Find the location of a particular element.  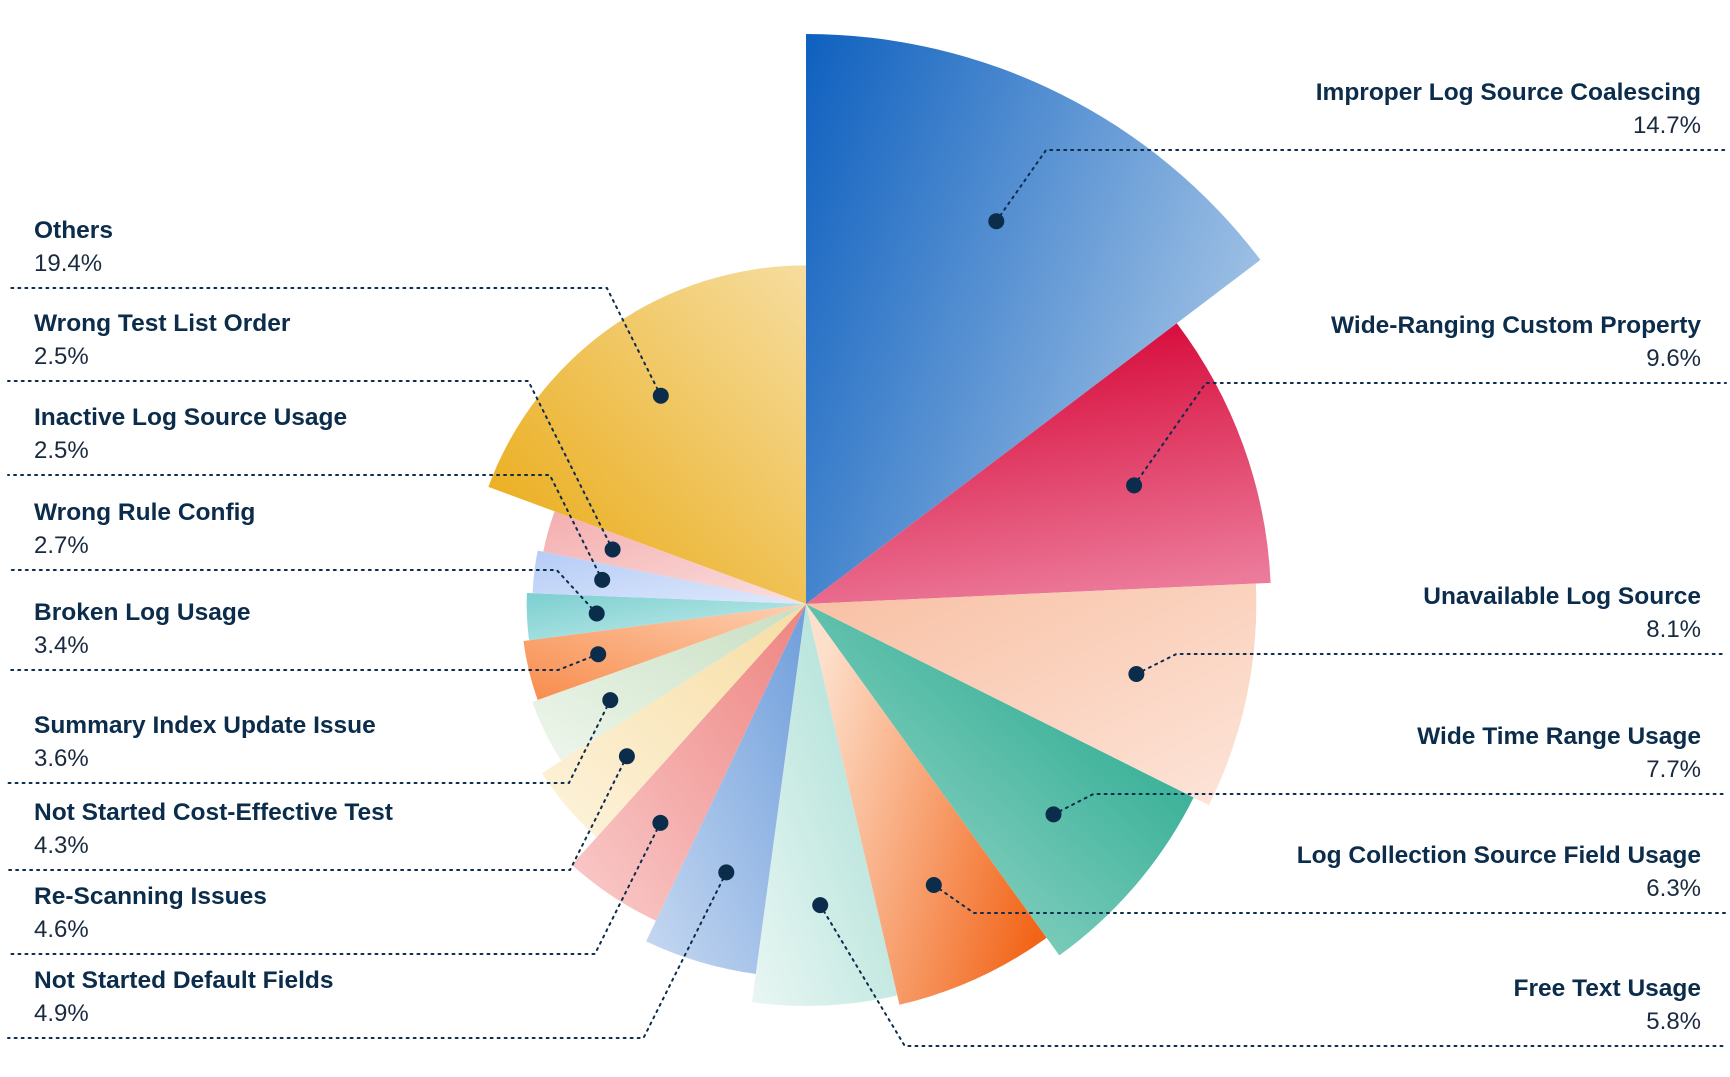

slice-others is located at coordinates (647, 434).